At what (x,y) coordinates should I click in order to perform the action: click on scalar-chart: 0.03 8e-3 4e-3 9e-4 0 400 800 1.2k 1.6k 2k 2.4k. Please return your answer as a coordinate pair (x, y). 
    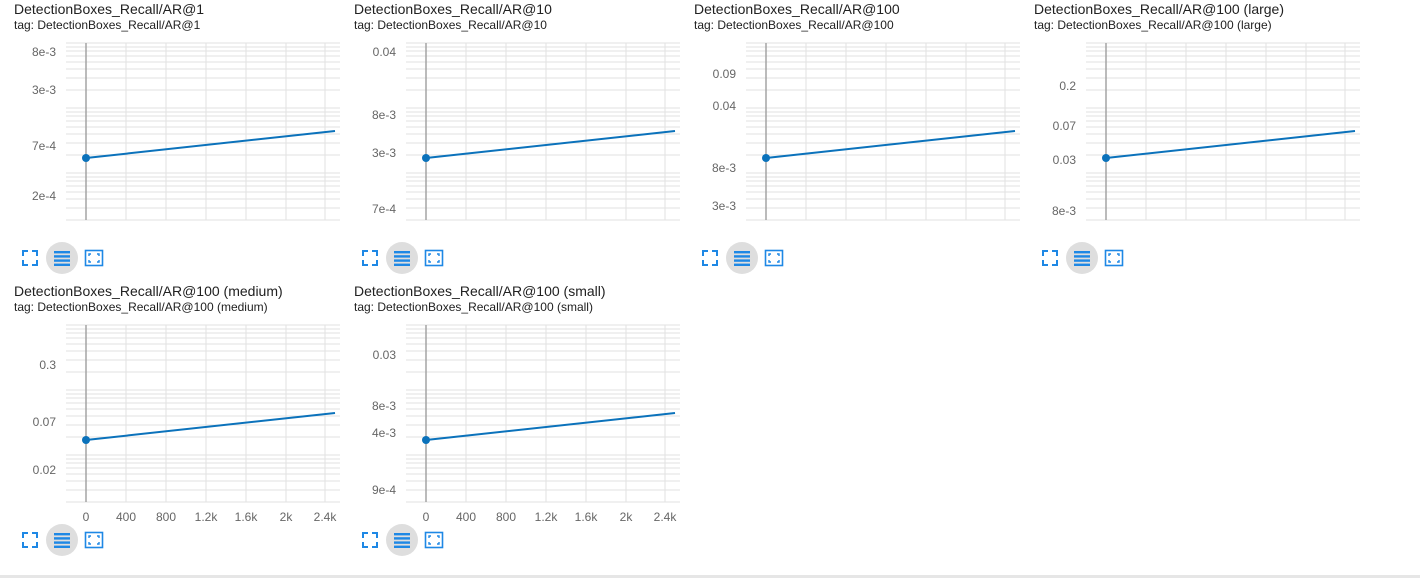
    Looking at the image, I should click on (510, 423).